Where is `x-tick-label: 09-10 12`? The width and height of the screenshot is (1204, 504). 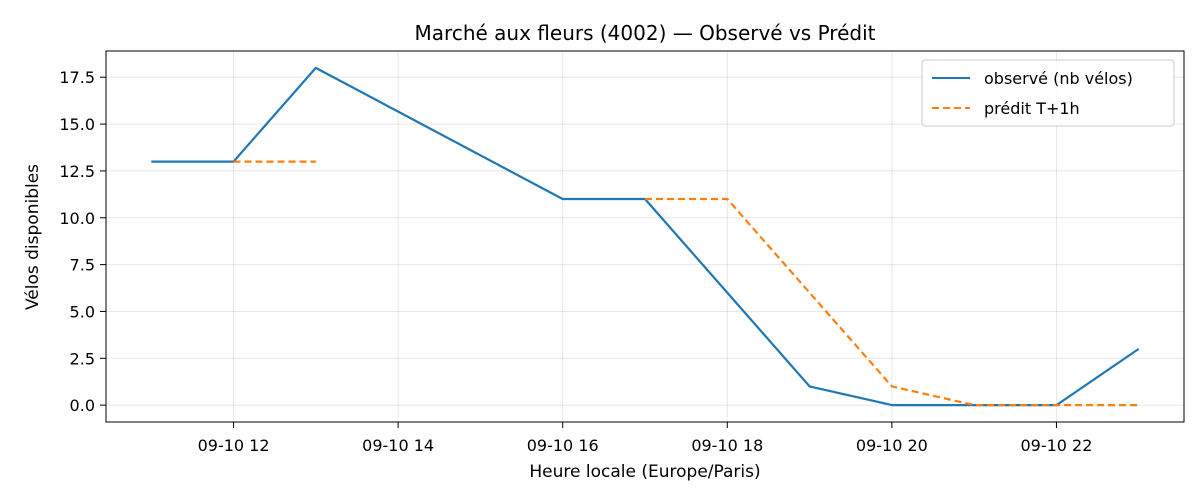
x-tick-label: 09-10 12 is located at coordinates (234, 445).